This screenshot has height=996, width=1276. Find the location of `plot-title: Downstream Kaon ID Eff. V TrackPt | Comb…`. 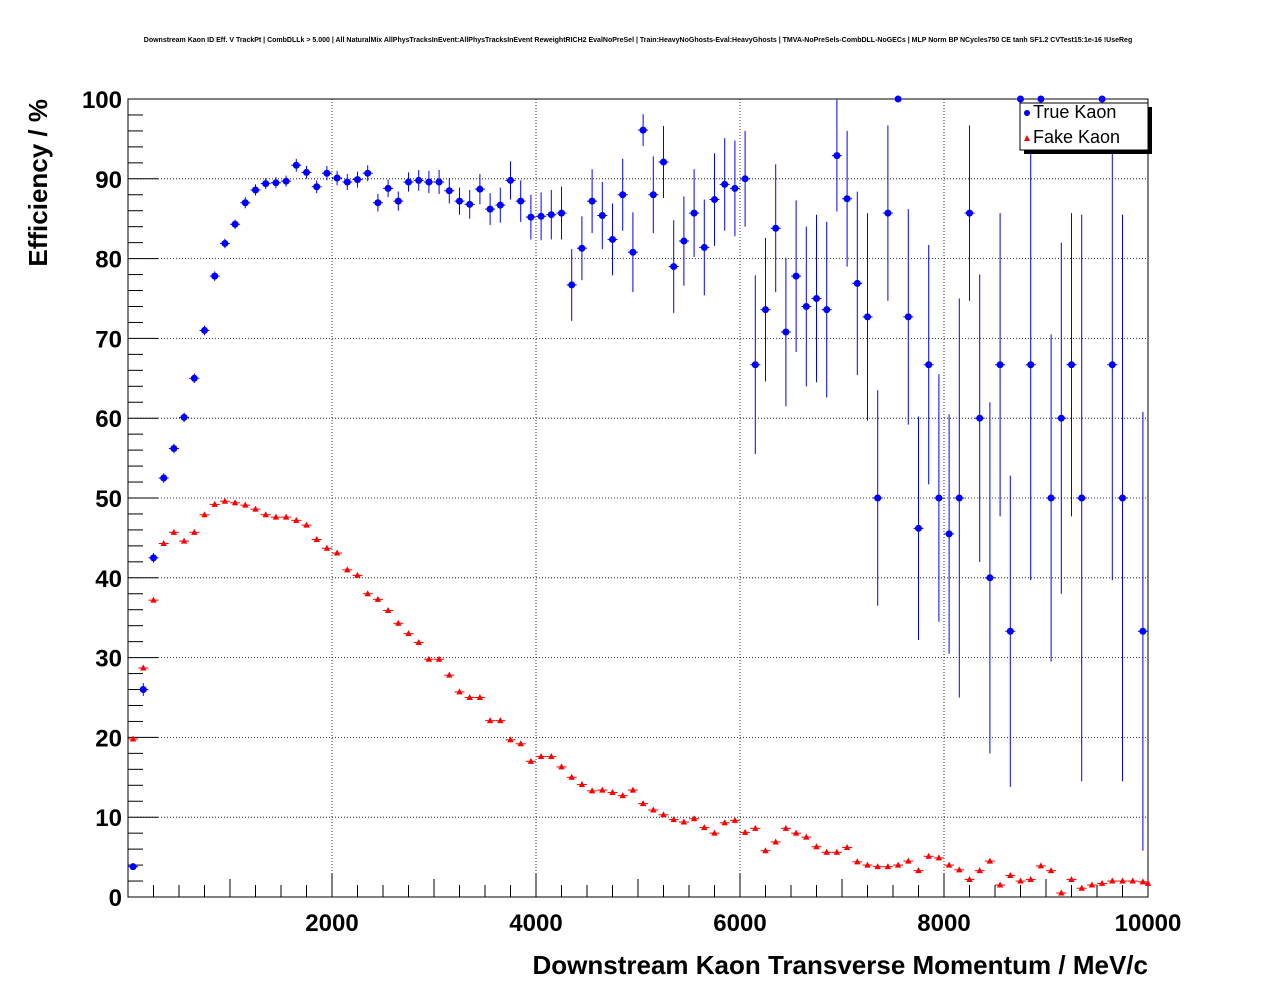

plot-title: Downstream Kaon ID Eff. V TrackPt | Comb… is located at coordinates (638, 40).